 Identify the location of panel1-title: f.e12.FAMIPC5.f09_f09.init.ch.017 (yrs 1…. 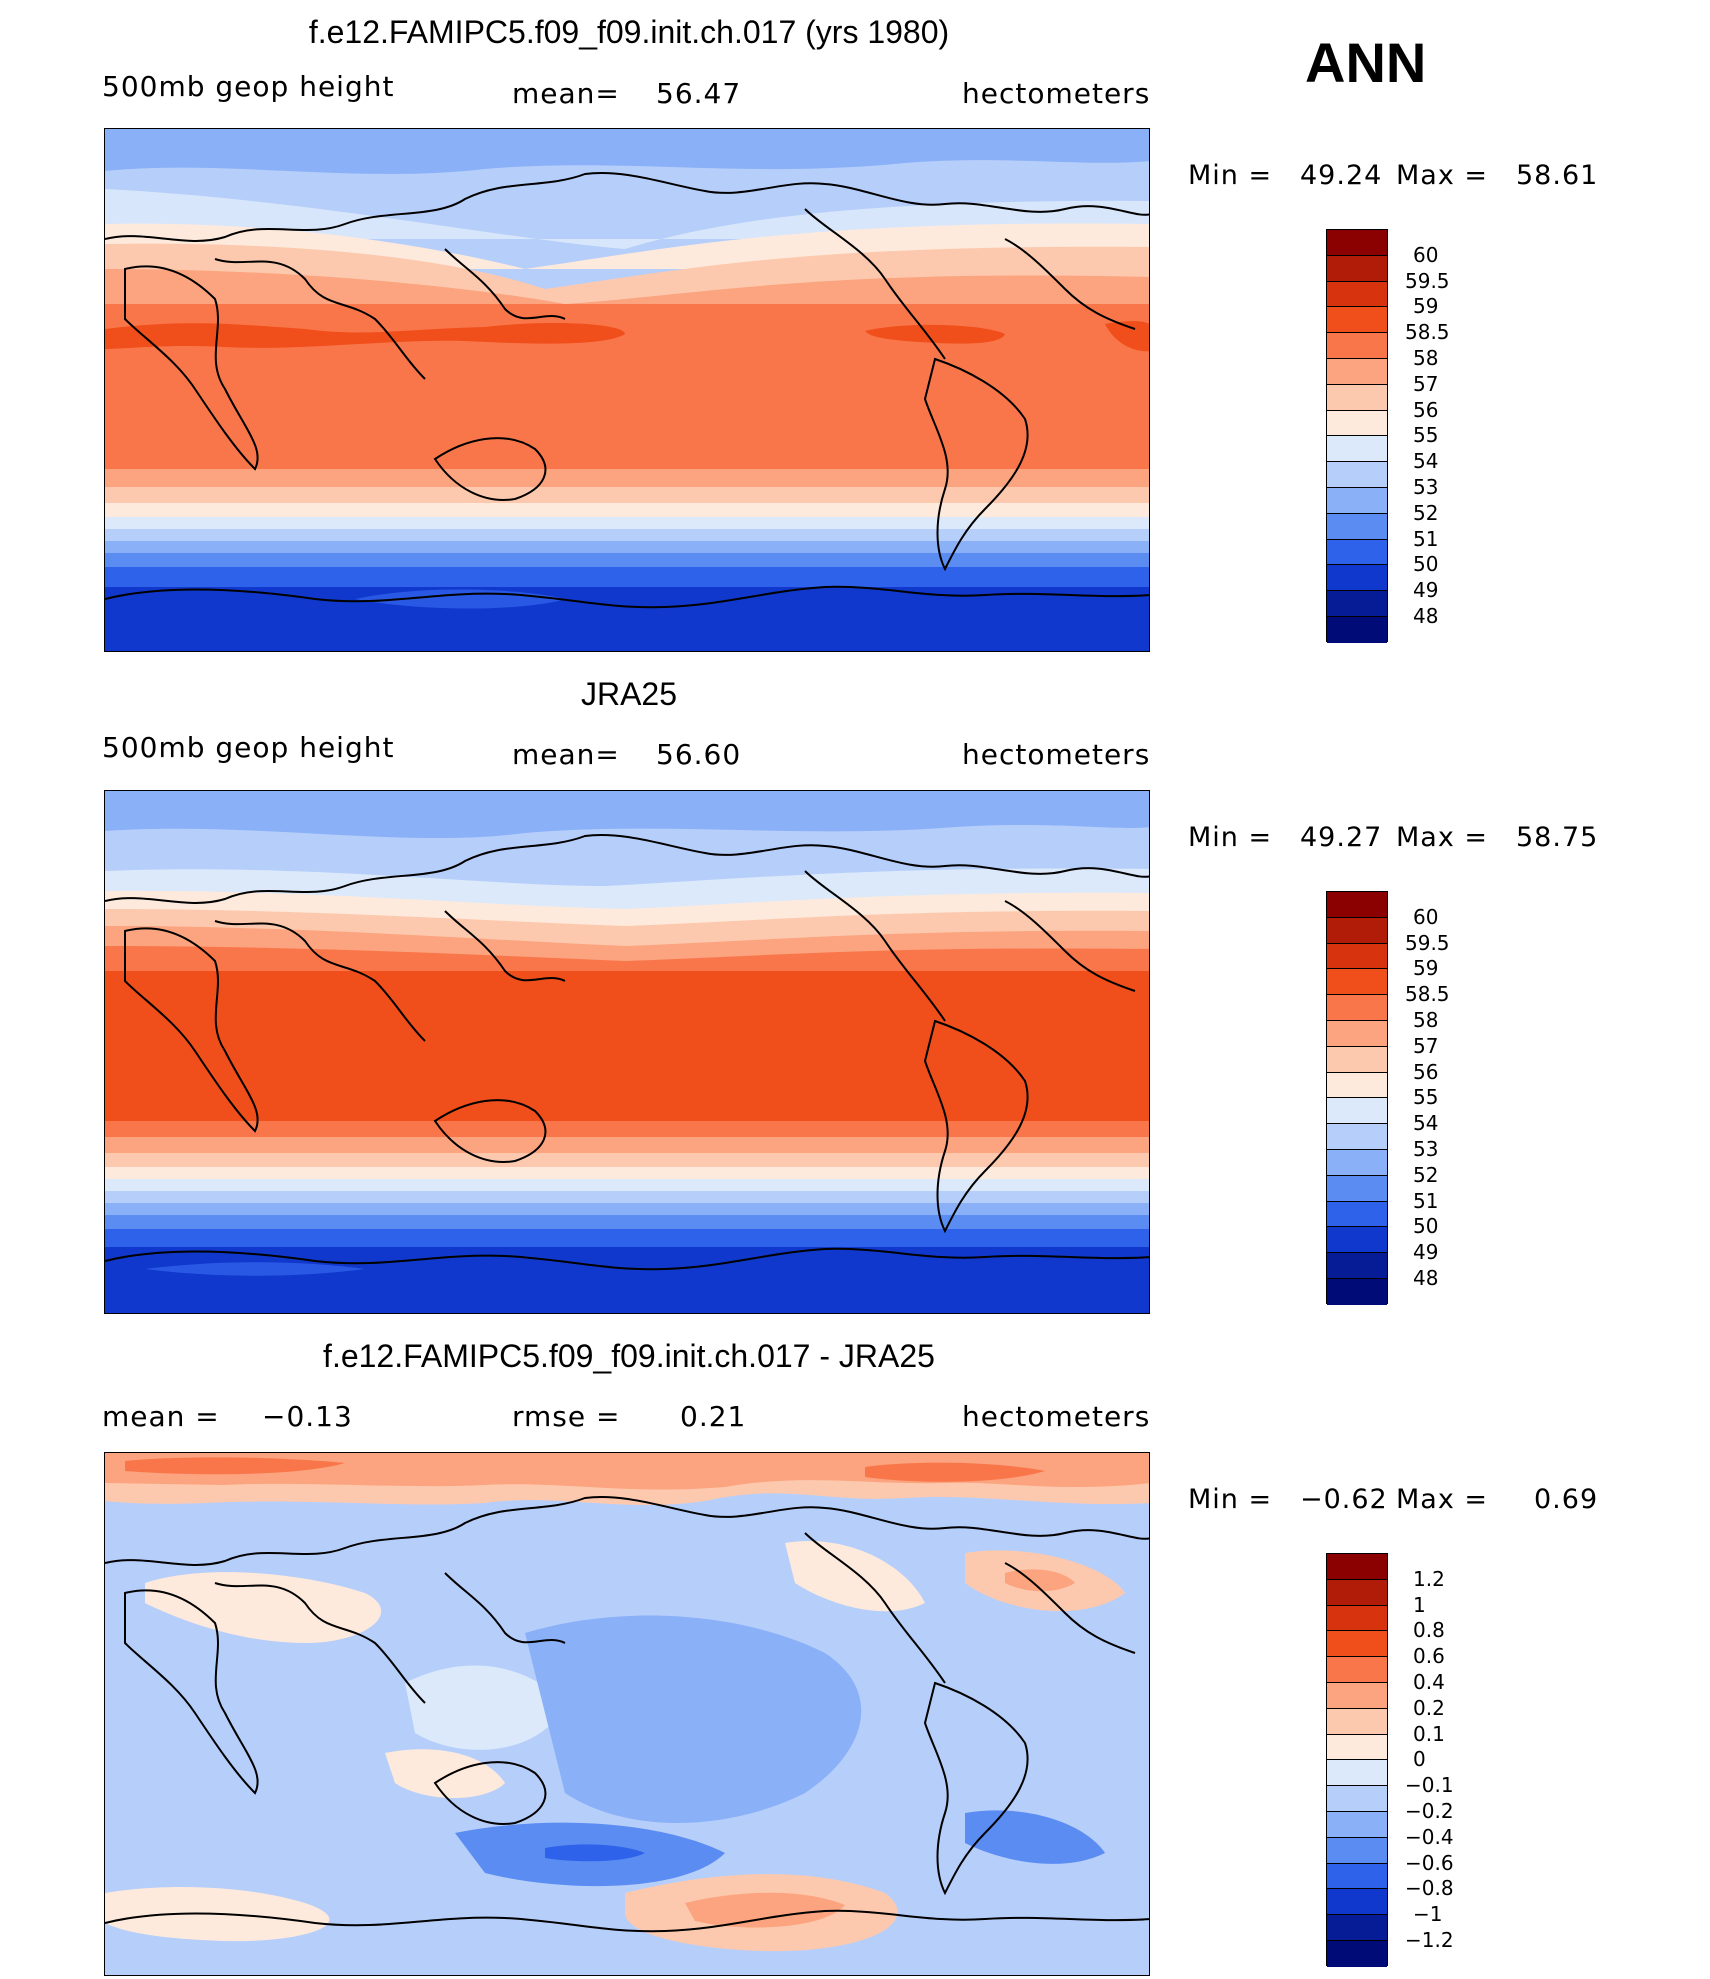
(629, 32).